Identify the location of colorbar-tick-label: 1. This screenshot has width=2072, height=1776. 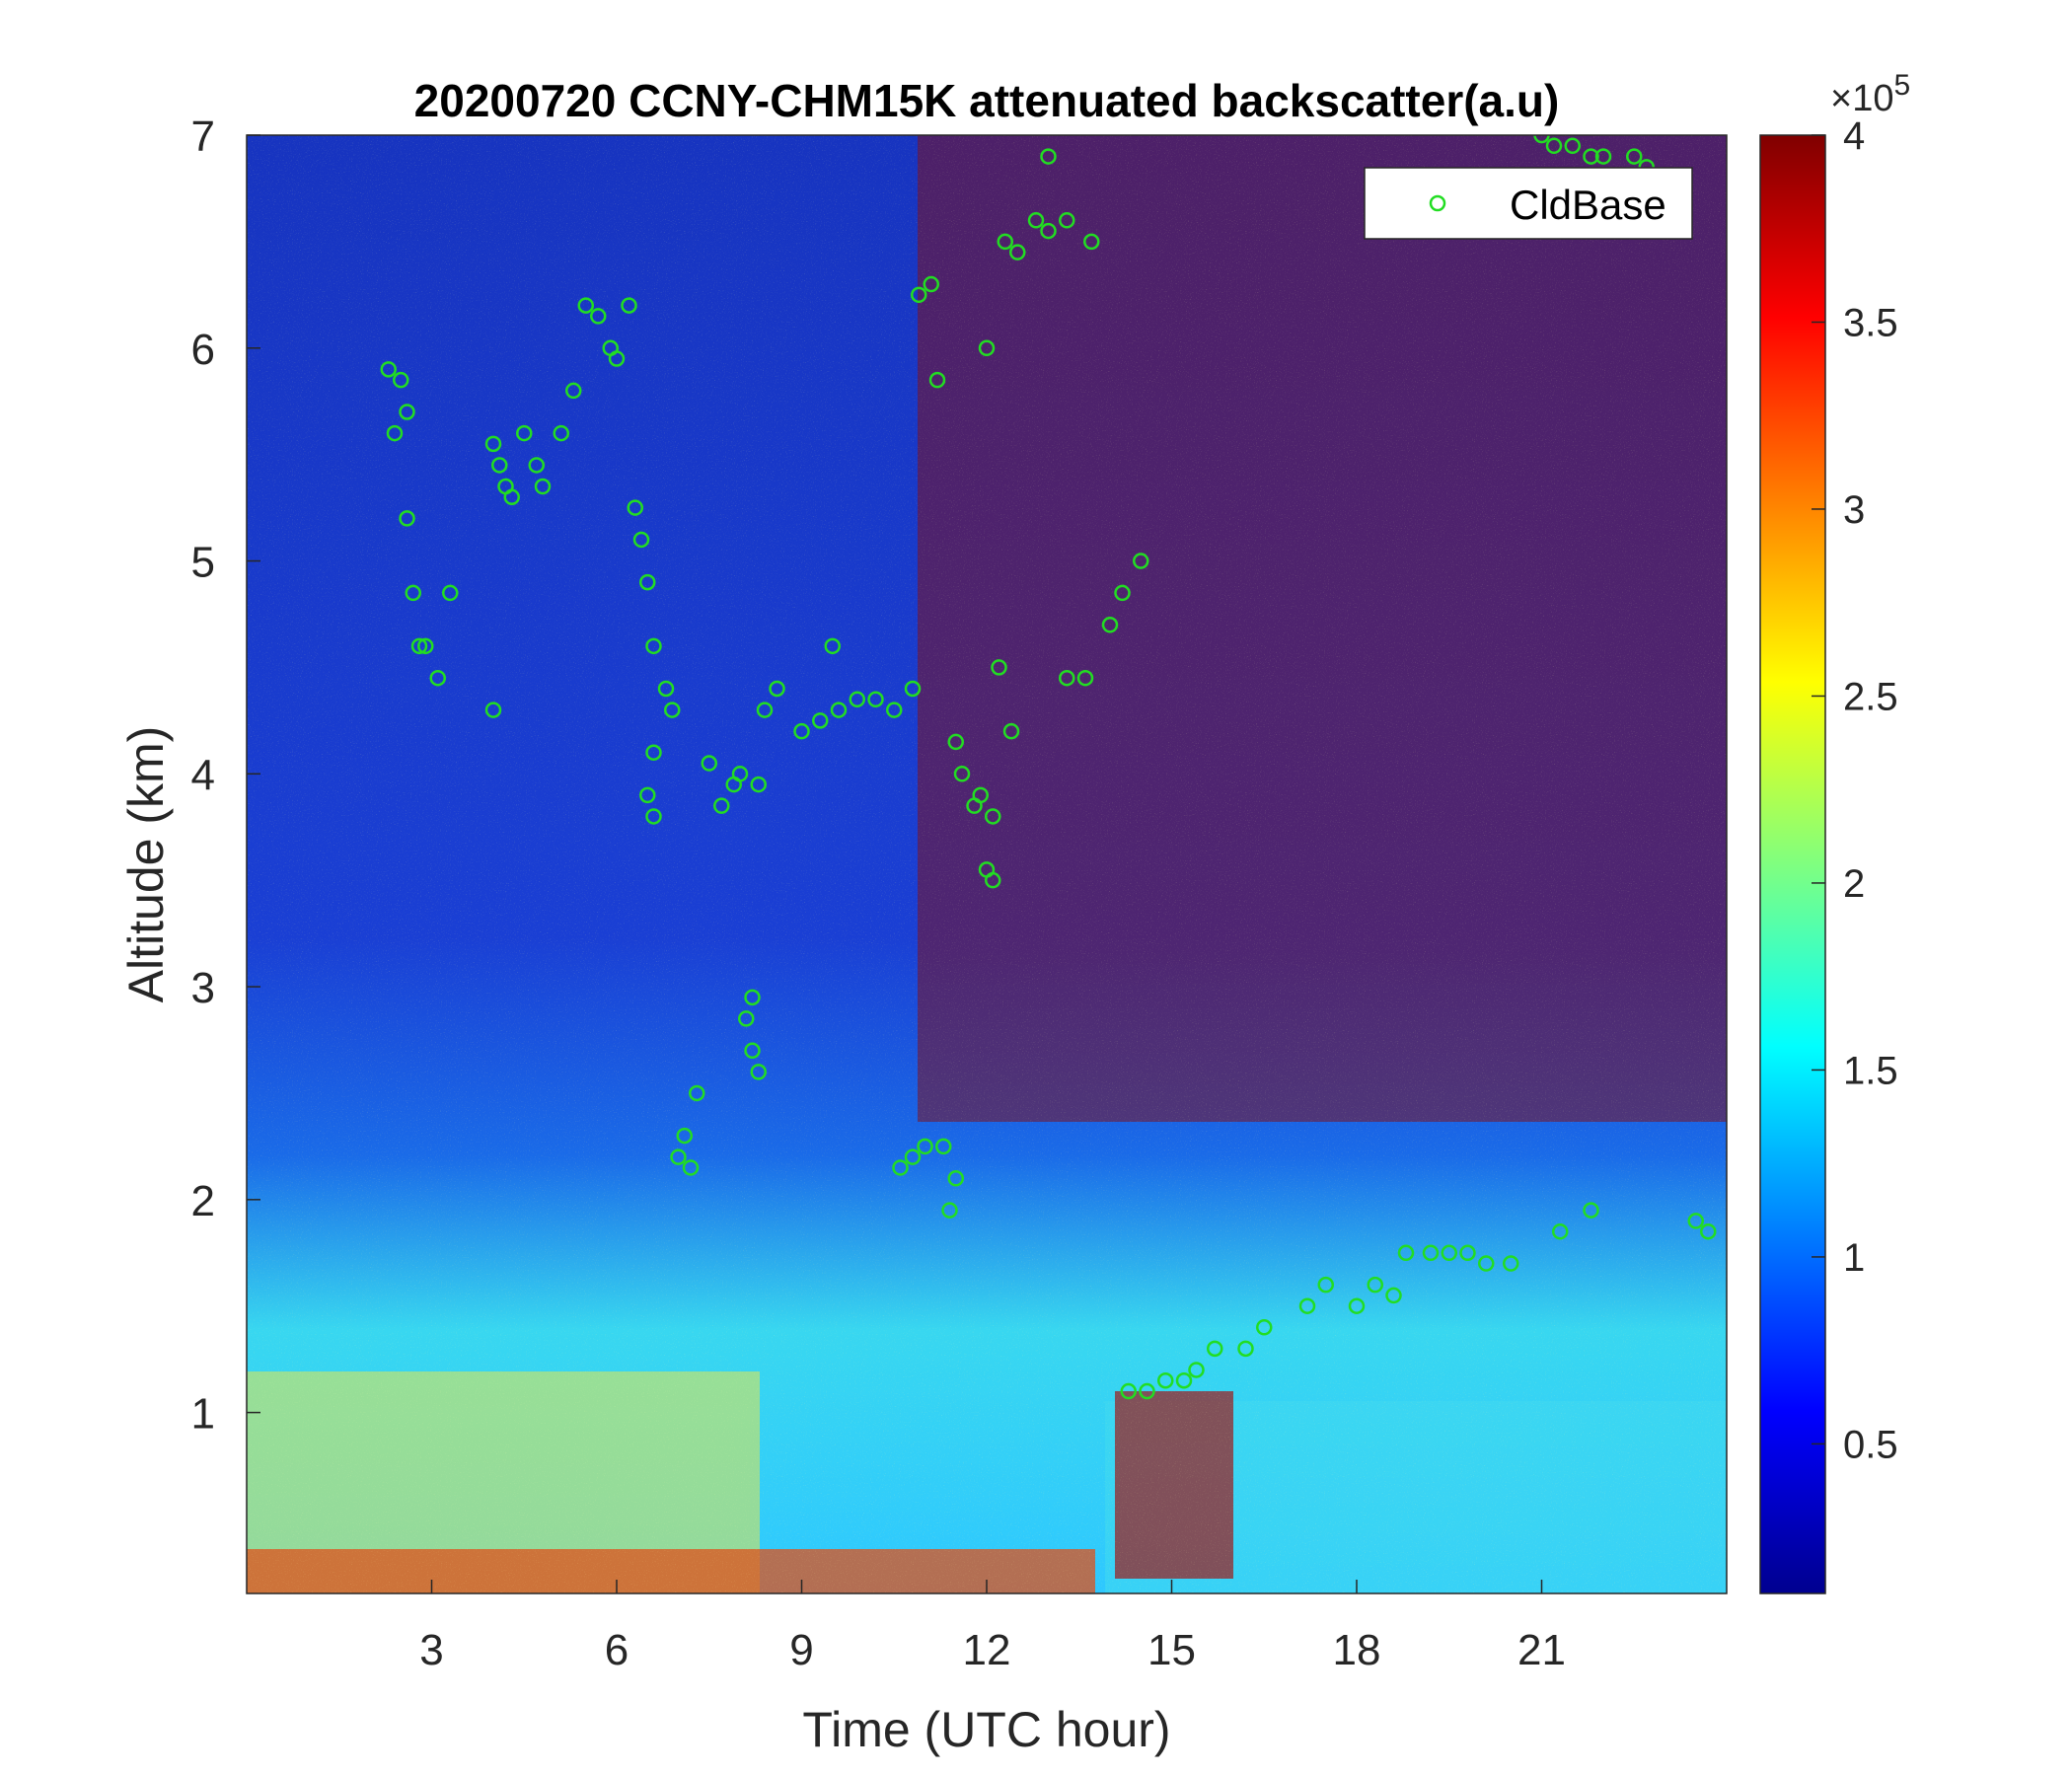
(1854, 1258).